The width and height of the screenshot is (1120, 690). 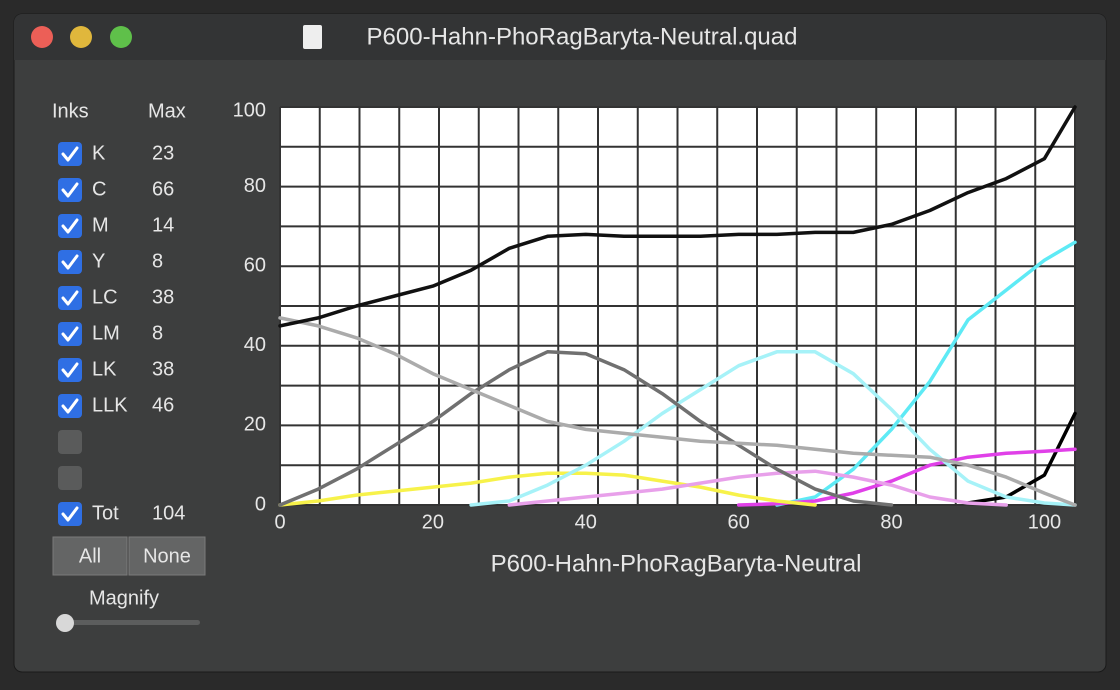 What do you see at coordinates (249, 110) in the screenshot?
I see `y-tick-label: 100` at bounding box center [249, 110].